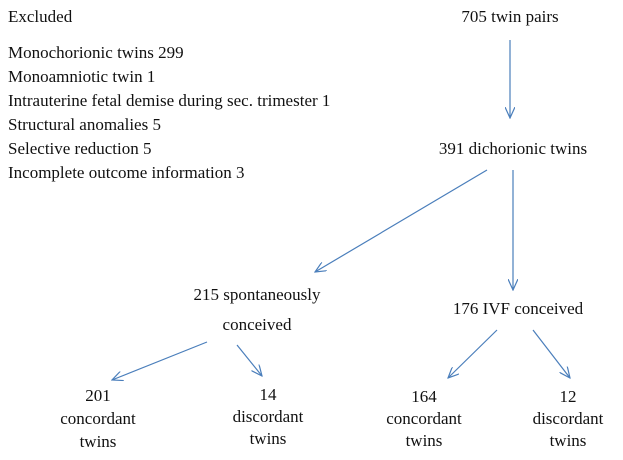  What do you see at coordinates (568, 396) in the screenshot?
I see `node-label: 12` at bounding box center [568, 396].